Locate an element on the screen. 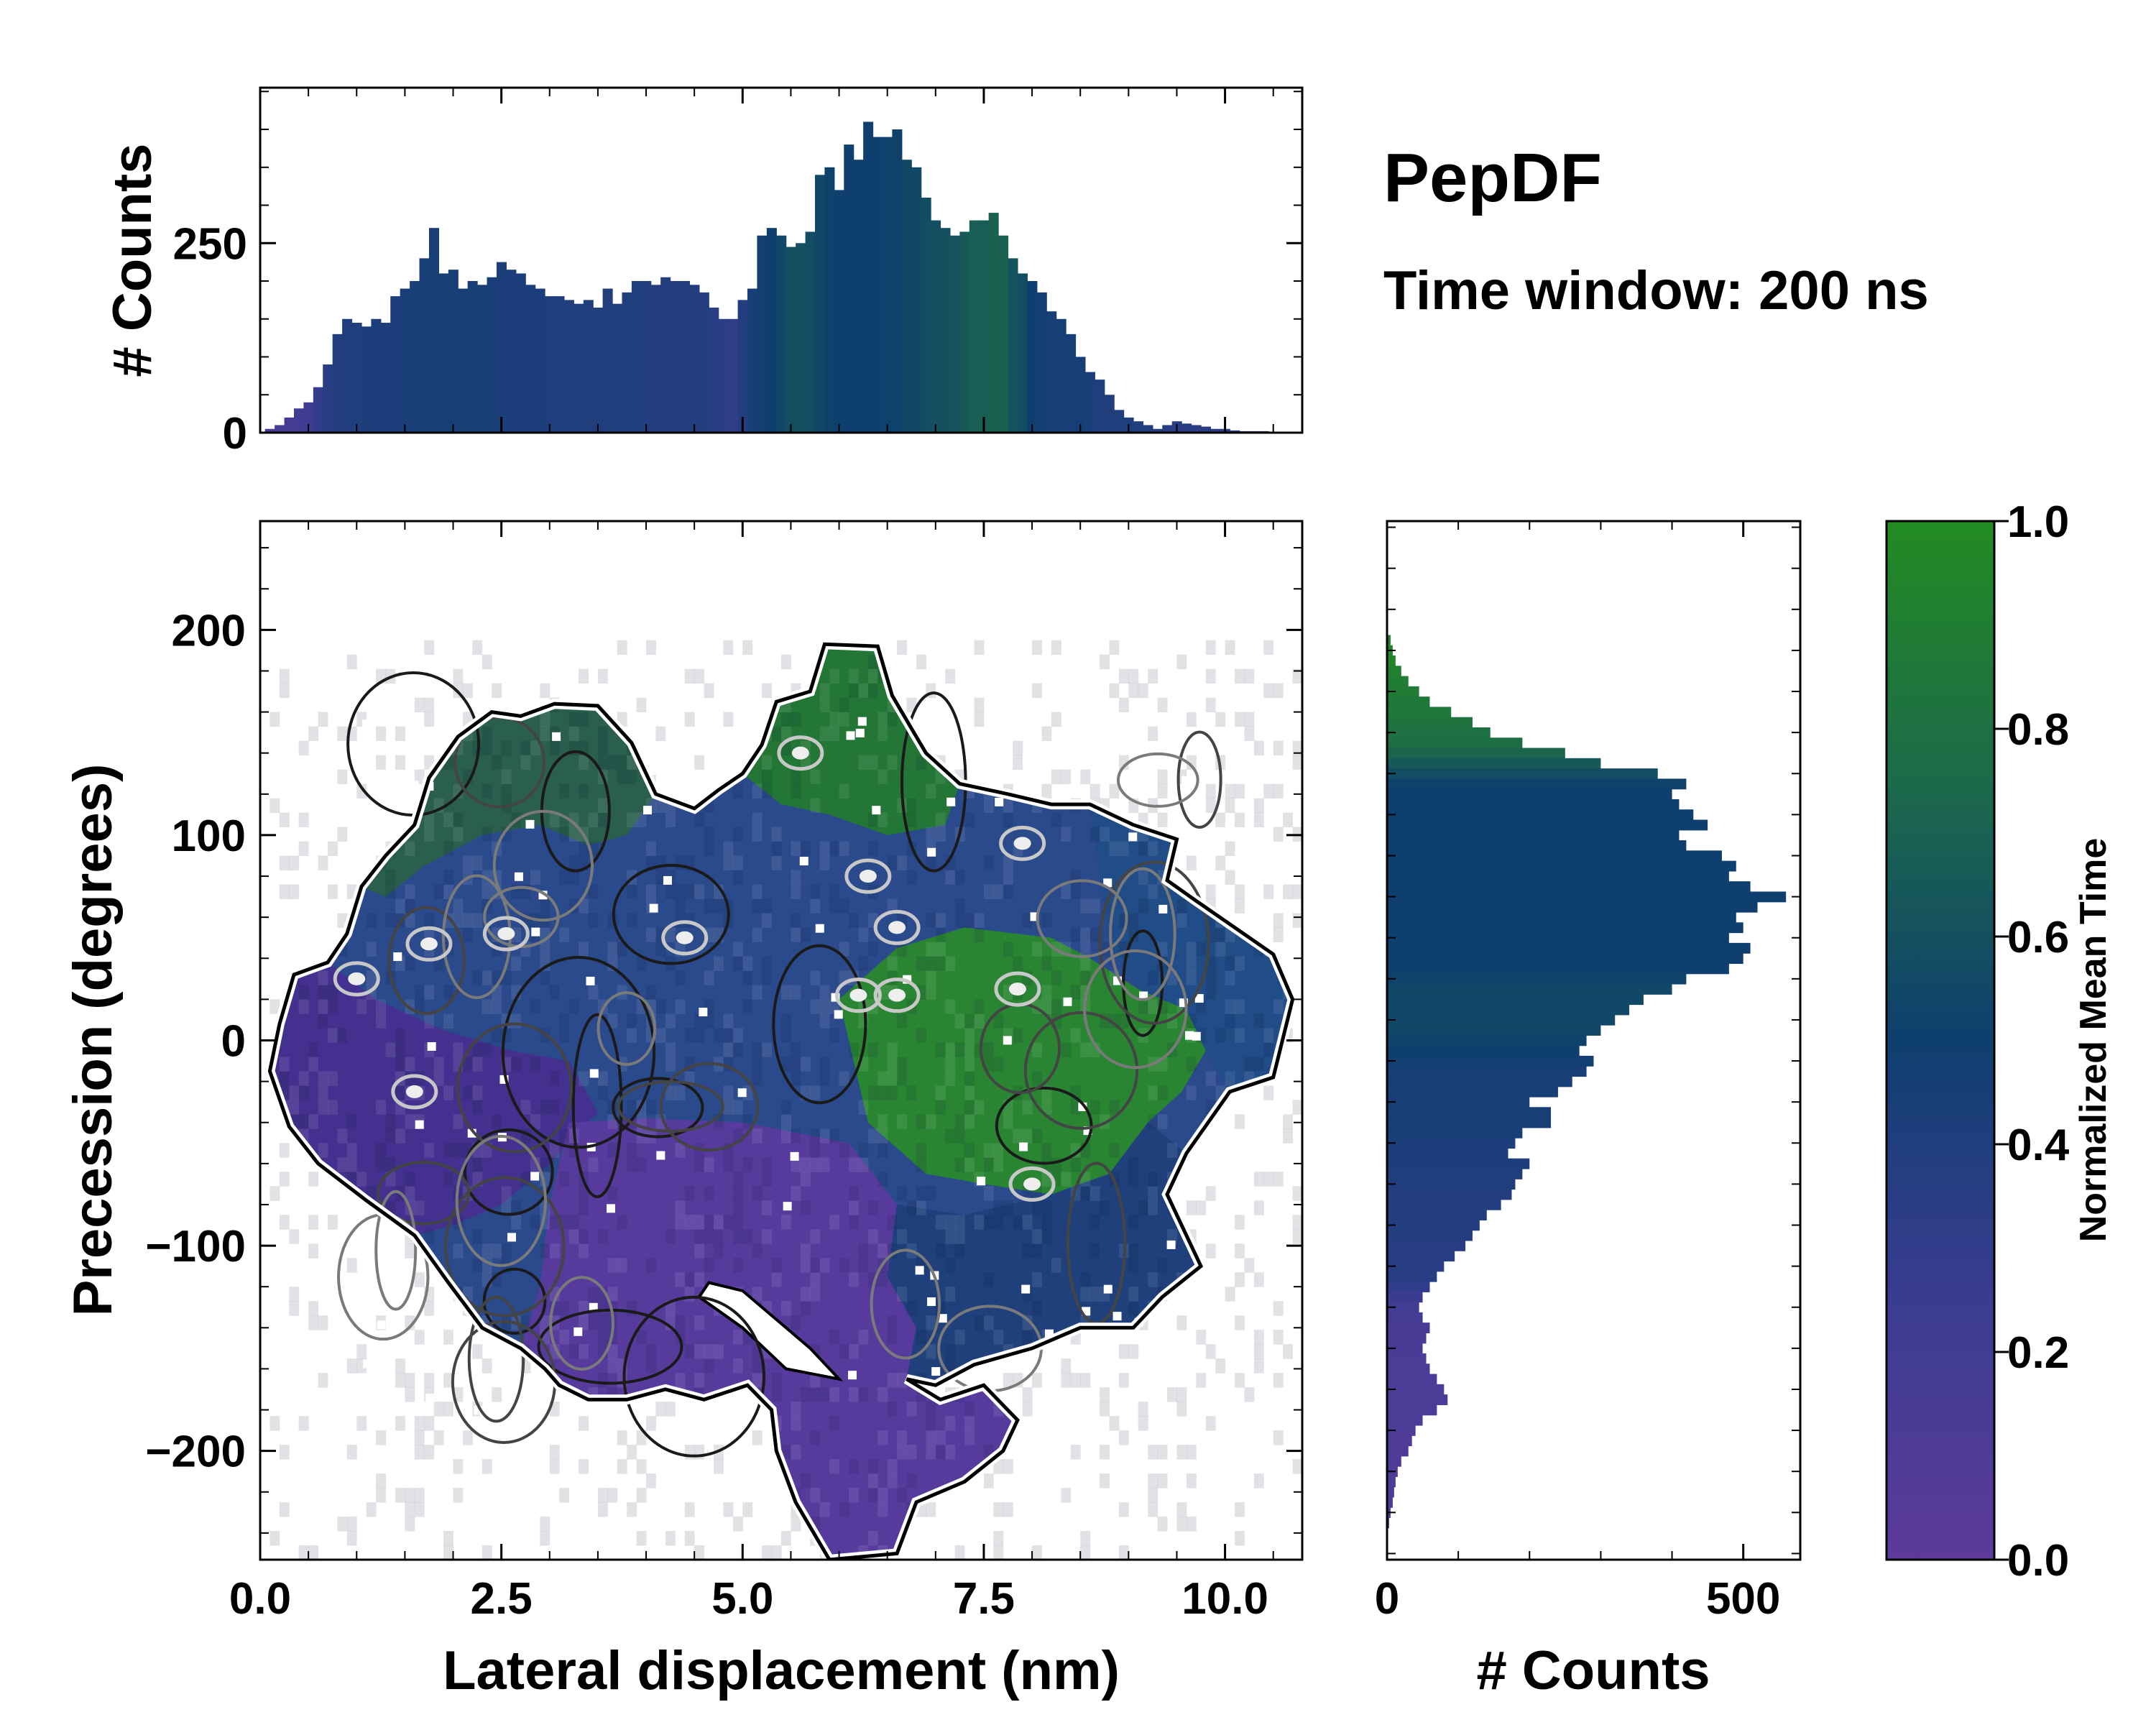  heatmap-hole is located at coordinates (771, 1331).